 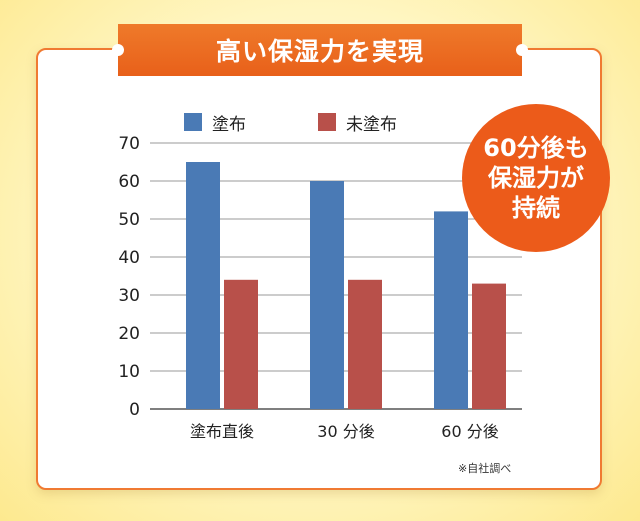 I want to click on y-tick-label: 50, so click(x=129, y=220).